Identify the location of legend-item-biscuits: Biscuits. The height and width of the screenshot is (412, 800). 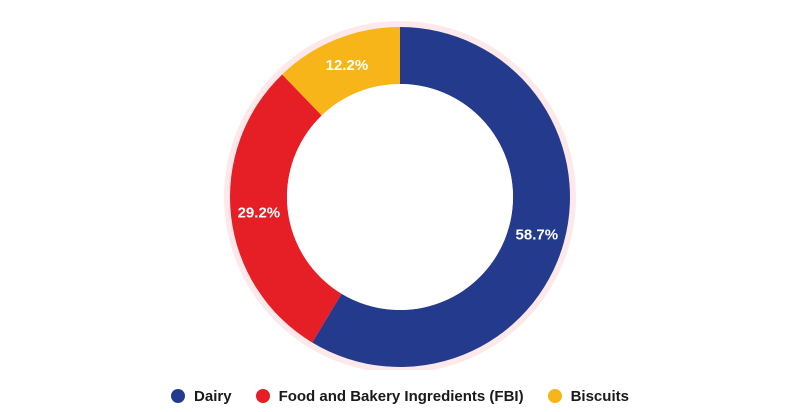
(588, 396).